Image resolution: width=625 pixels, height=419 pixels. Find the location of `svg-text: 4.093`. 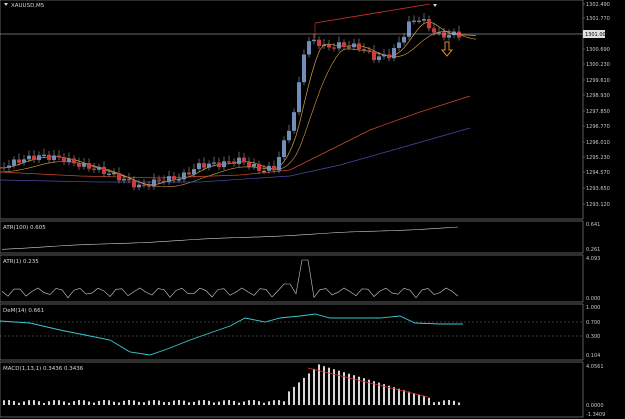

svg-text: 4.093 is located at coordinates (593, 259).